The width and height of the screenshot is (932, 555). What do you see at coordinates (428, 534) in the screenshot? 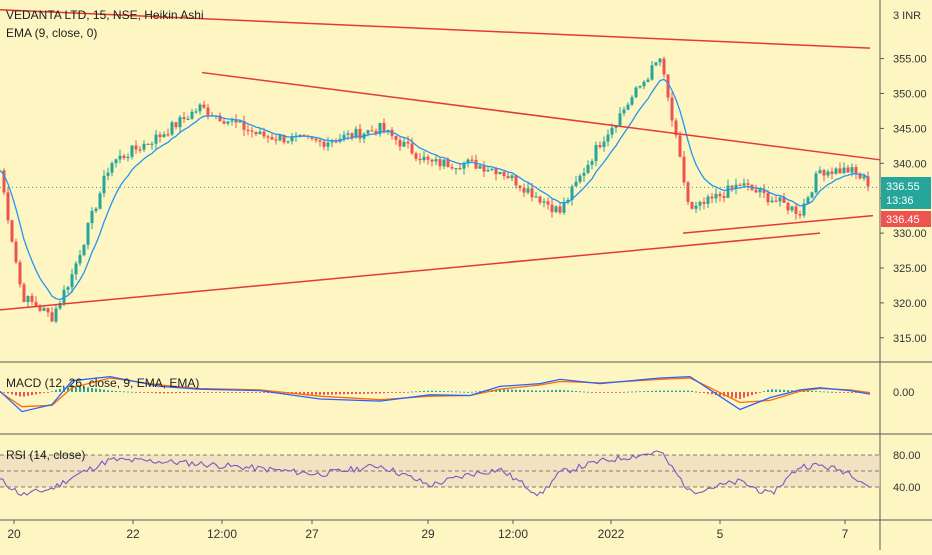
I see `time-tick-label: 29` at bounding box center [428, 534].